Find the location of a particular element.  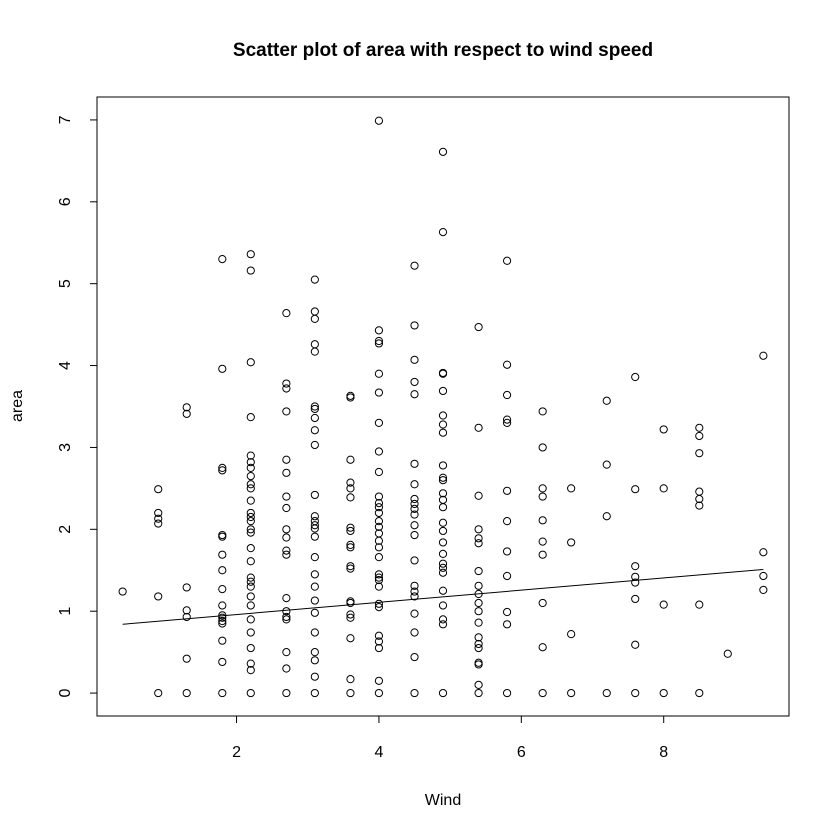

x-tick-label: 6 is located at coordinates (521, 752).